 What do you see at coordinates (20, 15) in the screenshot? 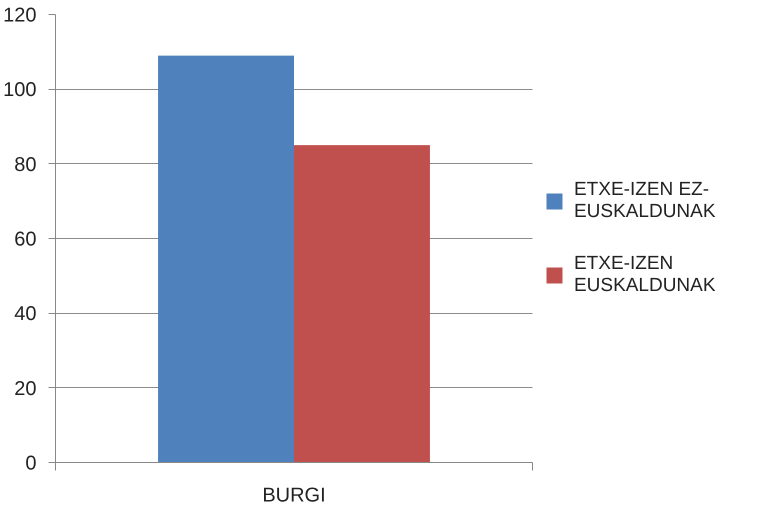
I see `y-tick-label: 120` at bounding box center [20, 15].